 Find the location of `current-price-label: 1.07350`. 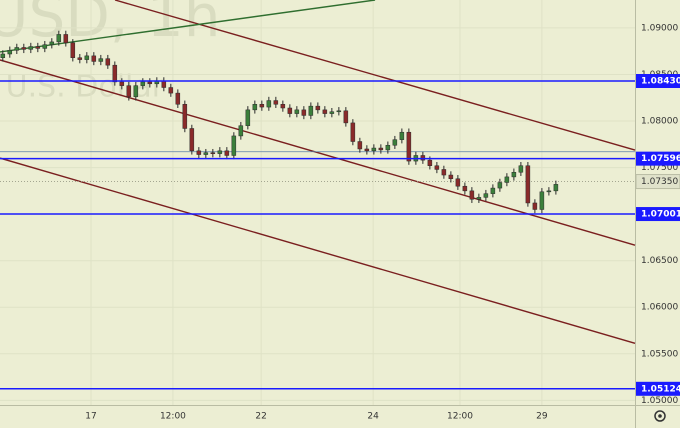

current-price-label: 1.07350 is located at coordinates (659, 182).